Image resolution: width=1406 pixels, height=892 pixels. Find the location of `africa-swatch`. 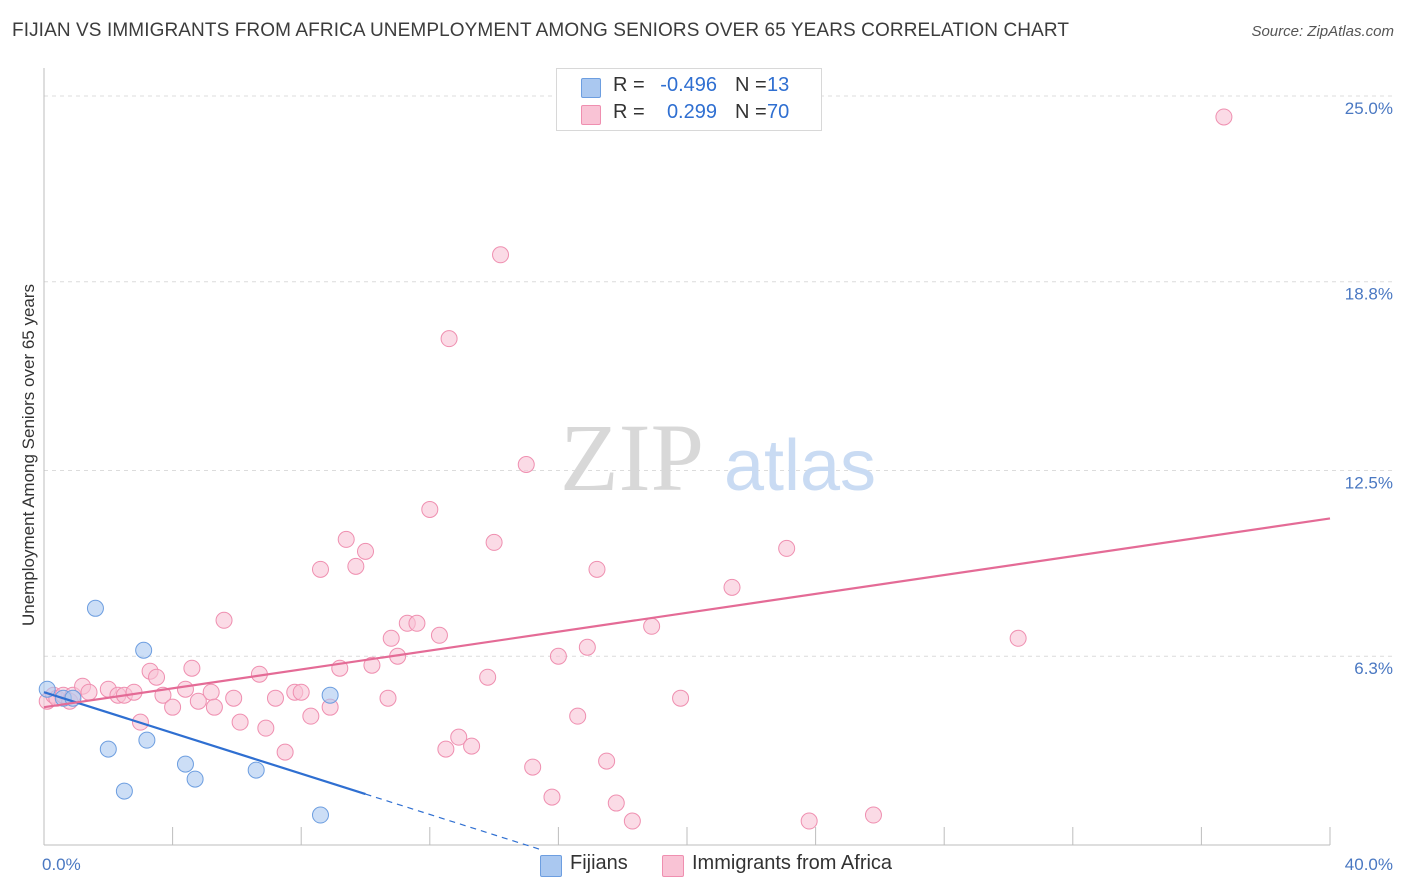

africa-swatch is located at coordinates (591, 115).